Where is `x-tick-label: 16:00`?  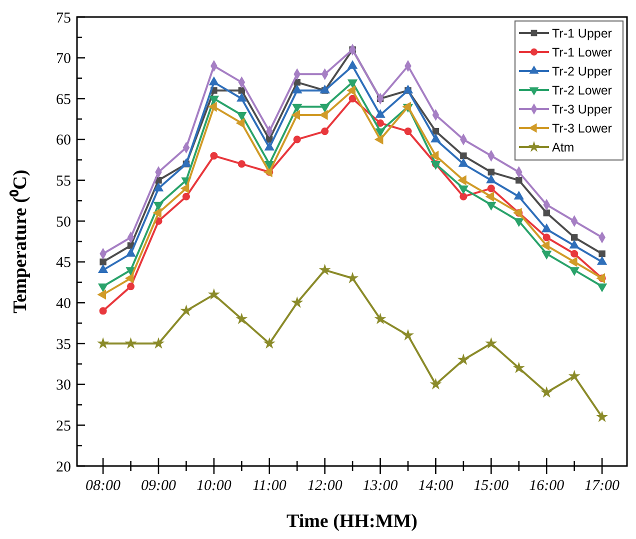
x-tick-label: 16:00 is located at coordinates (547, 486).